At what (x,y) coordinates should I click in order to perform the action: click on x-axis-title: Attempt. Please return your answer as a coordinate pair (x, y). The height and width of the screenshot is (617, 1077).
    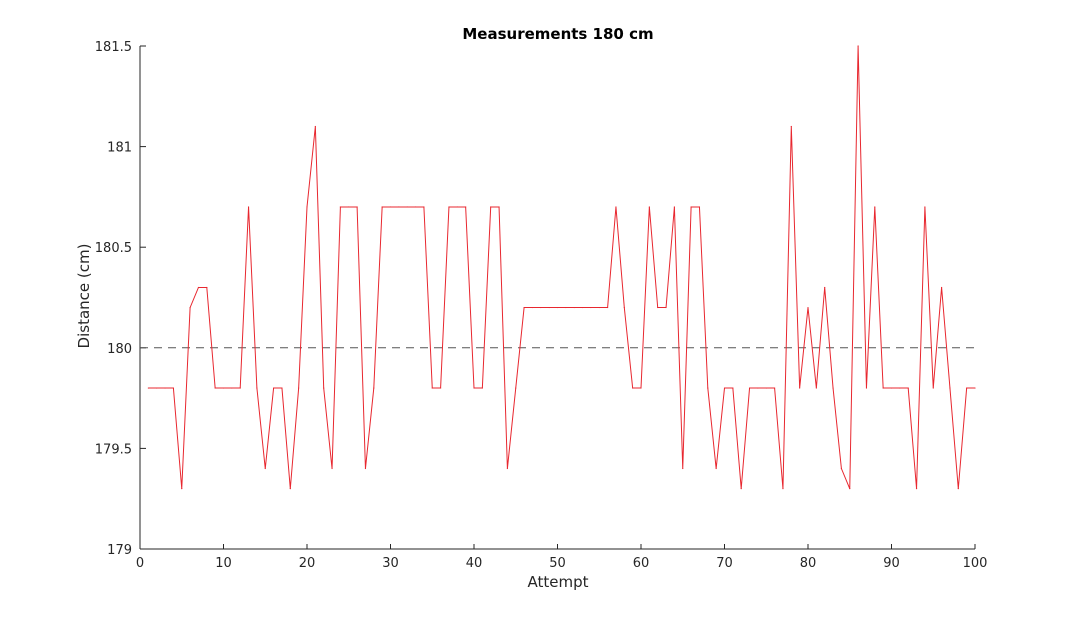
    Looking at the image, I should click on (557, 582).